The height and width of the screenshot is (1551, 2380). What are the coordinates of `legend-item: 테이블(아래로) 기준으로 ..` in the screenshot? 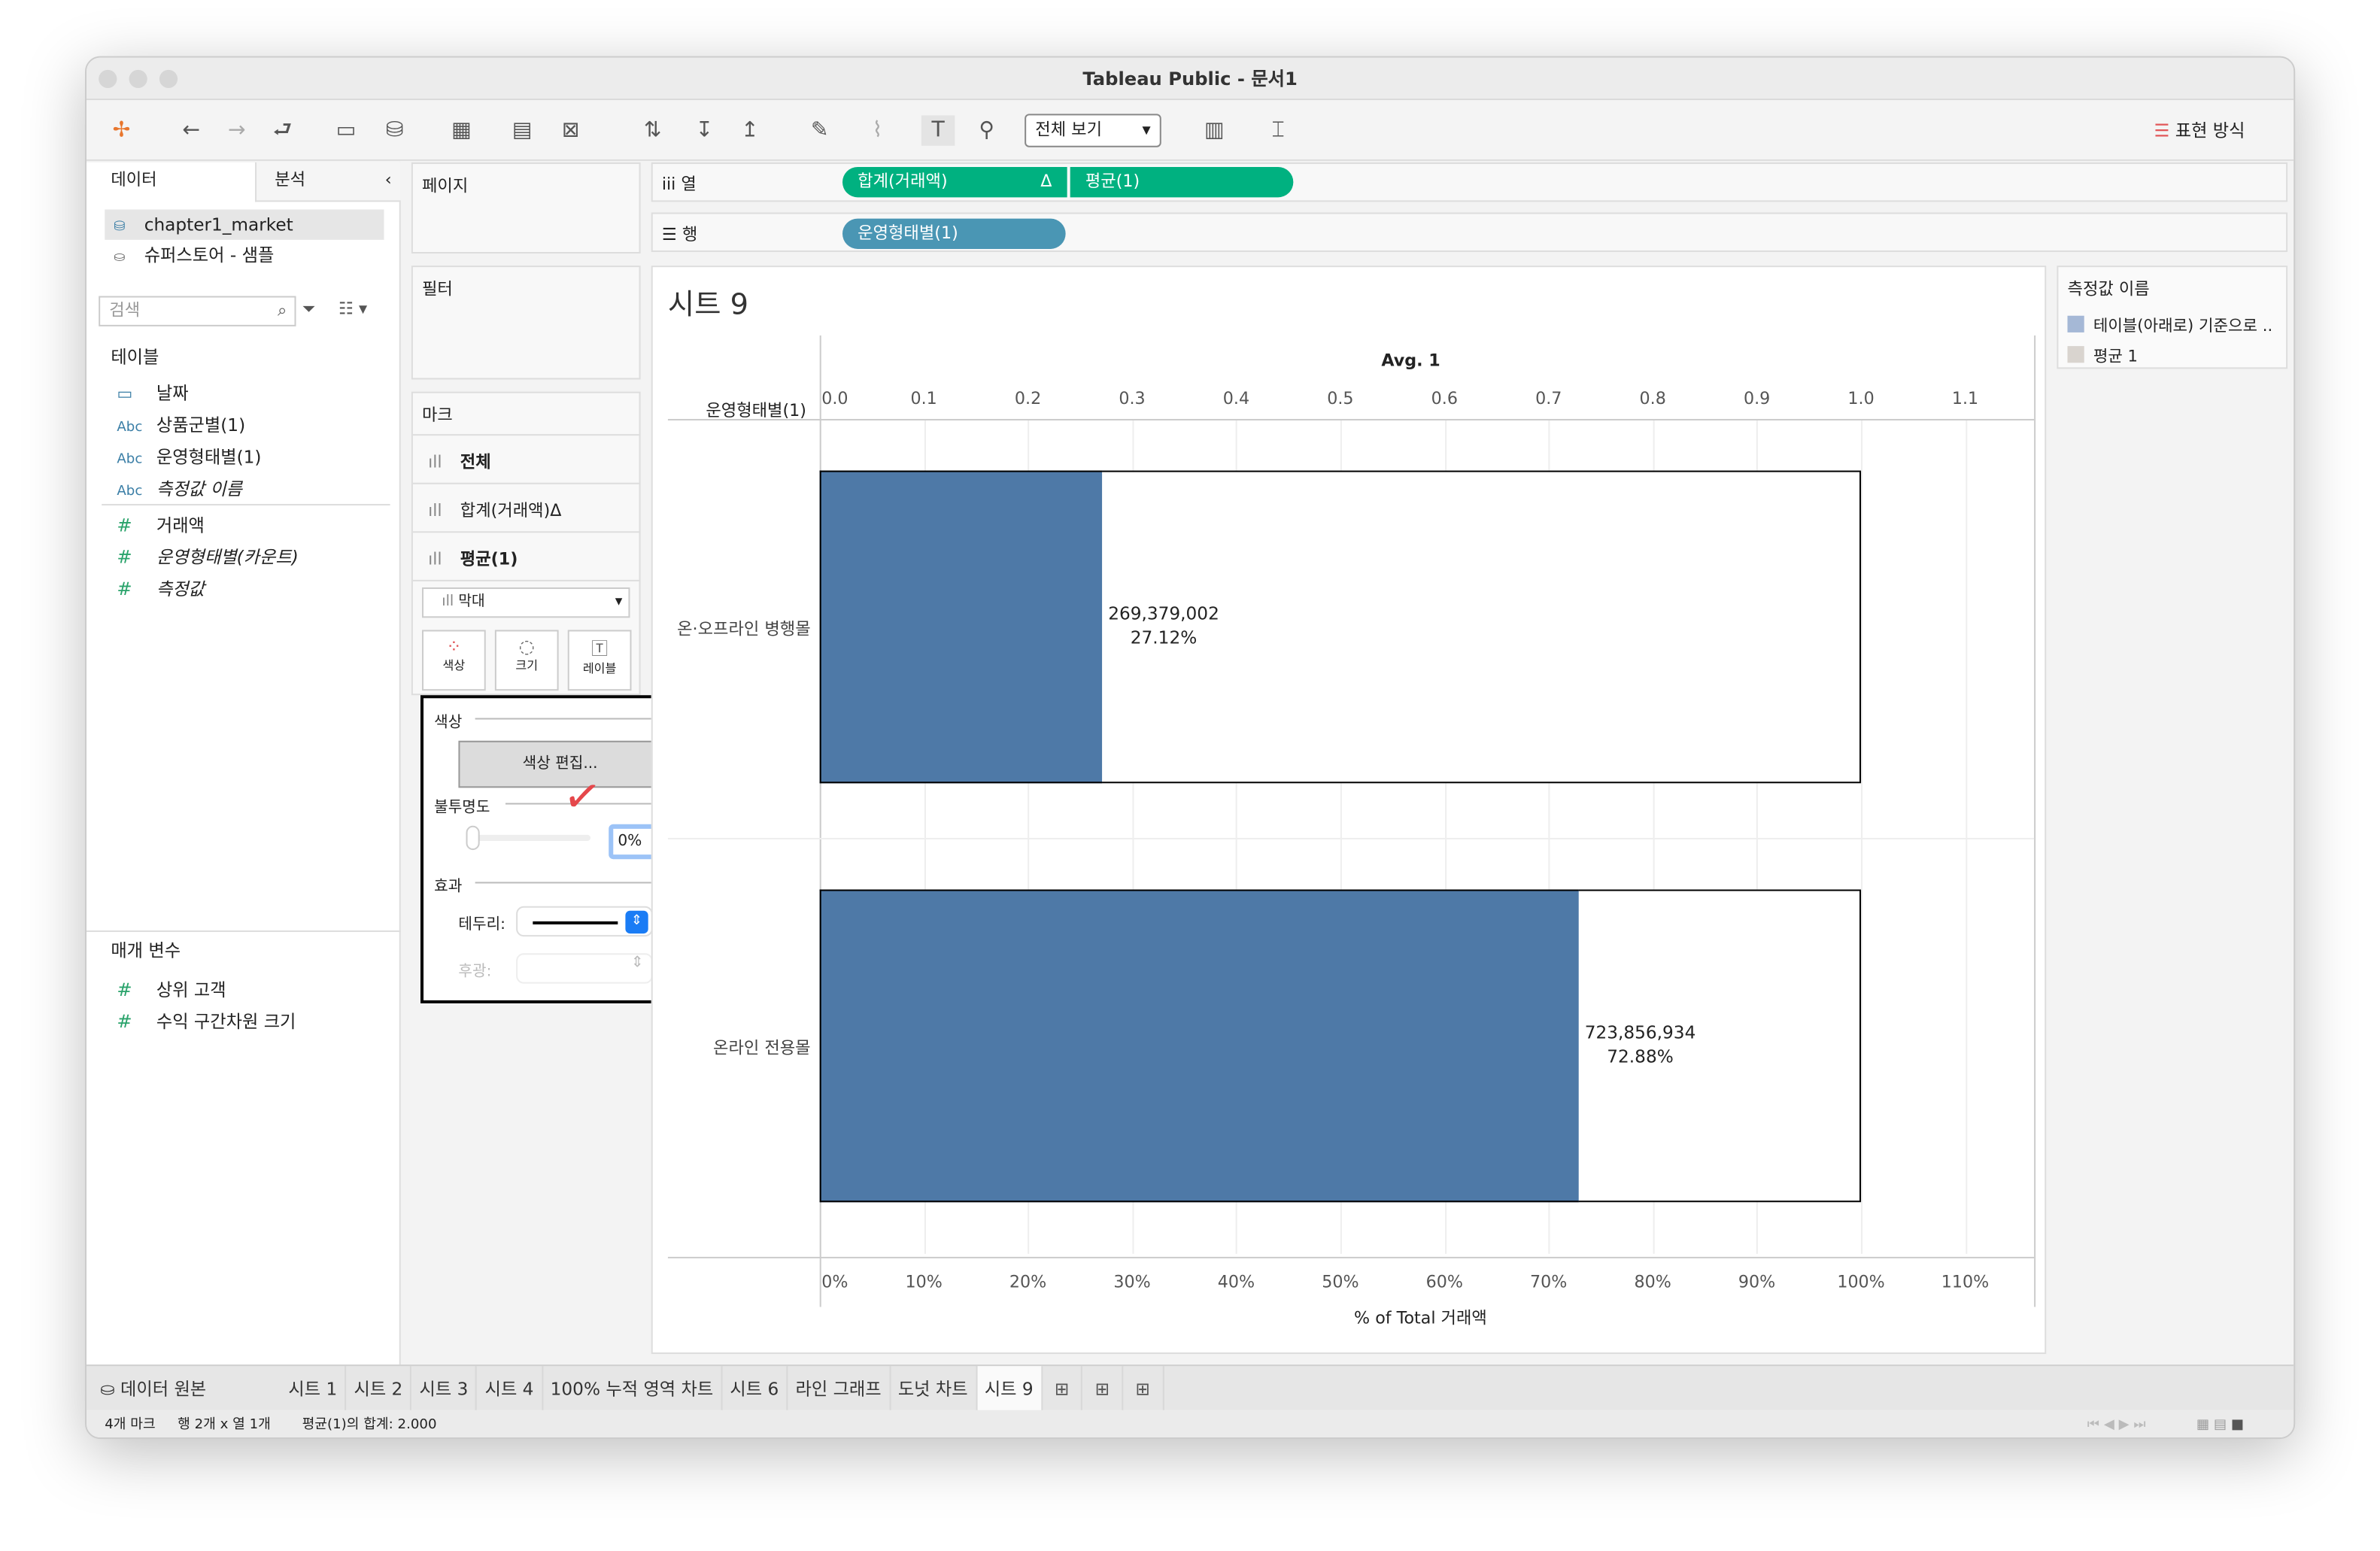 It's located at (2169, 325).